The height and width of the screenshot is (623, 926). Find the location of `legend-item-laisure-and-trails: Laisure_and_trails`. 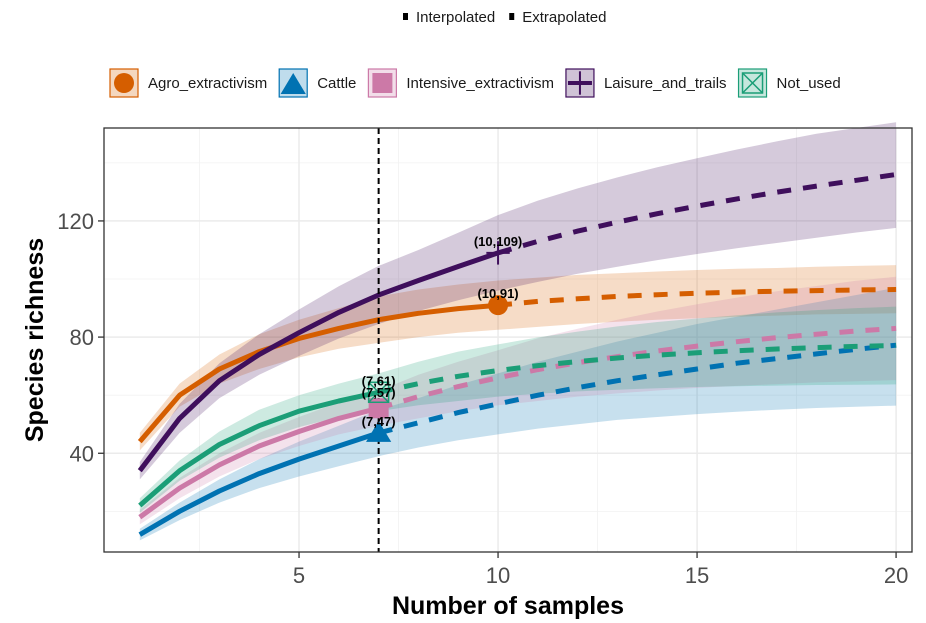

legend-item-laisure-and-trails: Laisure_and_trails is located at coordinates (646, 83).